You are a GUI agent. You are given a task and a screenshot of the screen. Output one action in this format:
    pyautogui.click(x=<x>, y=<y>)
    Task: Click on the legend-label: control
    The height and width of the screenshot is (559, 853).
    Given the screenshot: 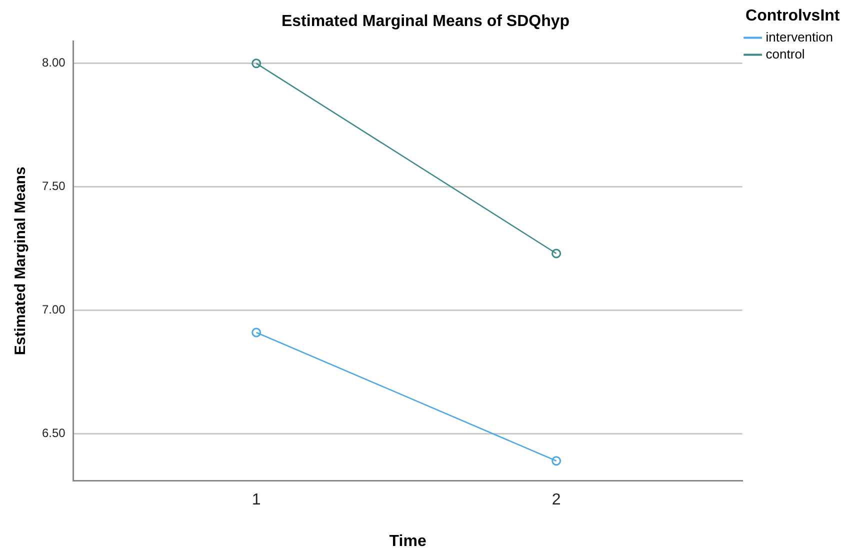 What is the action you would take?
    pyautogui.click(x=785, y=54)
    